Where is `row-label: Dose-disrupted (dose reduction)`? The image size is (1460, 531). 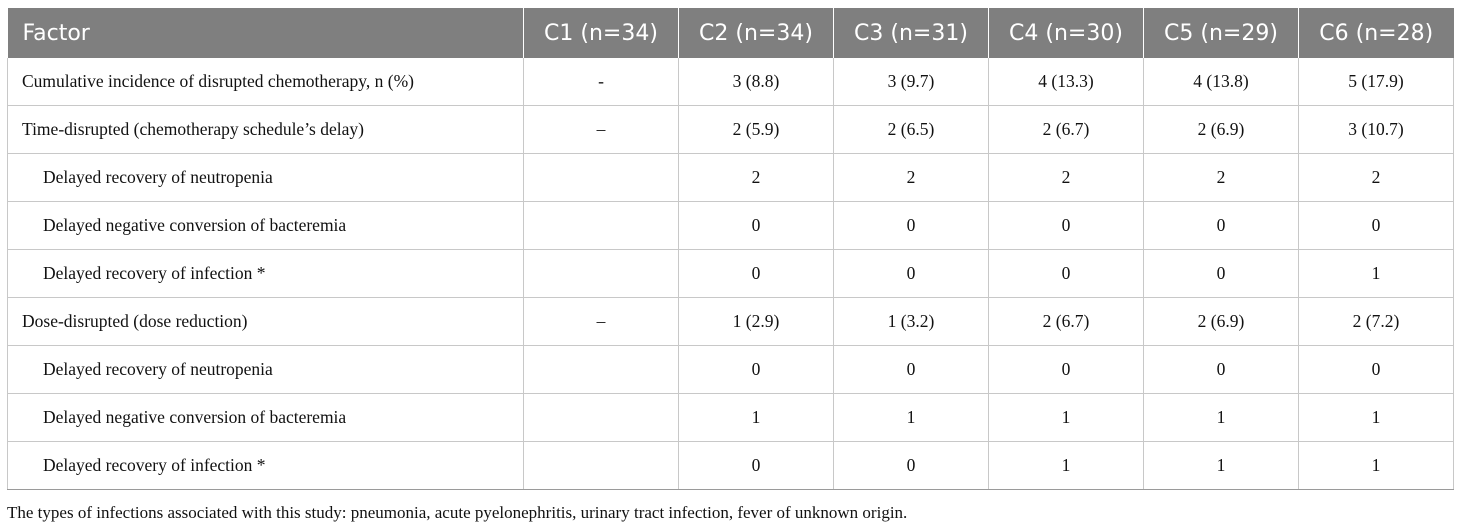 row-label: Dose-disrupted (dose reduction) is located at coordinates (265, 321).